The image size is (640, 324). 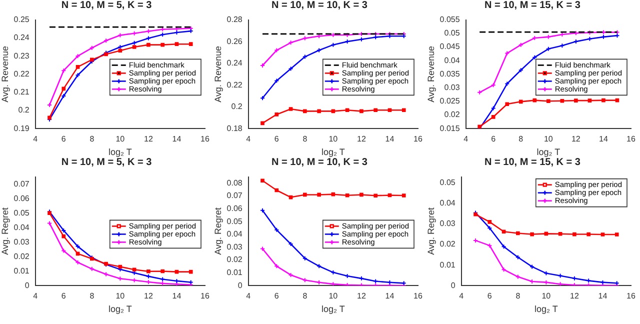 I want to click on y-tick-label: 0.045, so click(x=450, y=47).